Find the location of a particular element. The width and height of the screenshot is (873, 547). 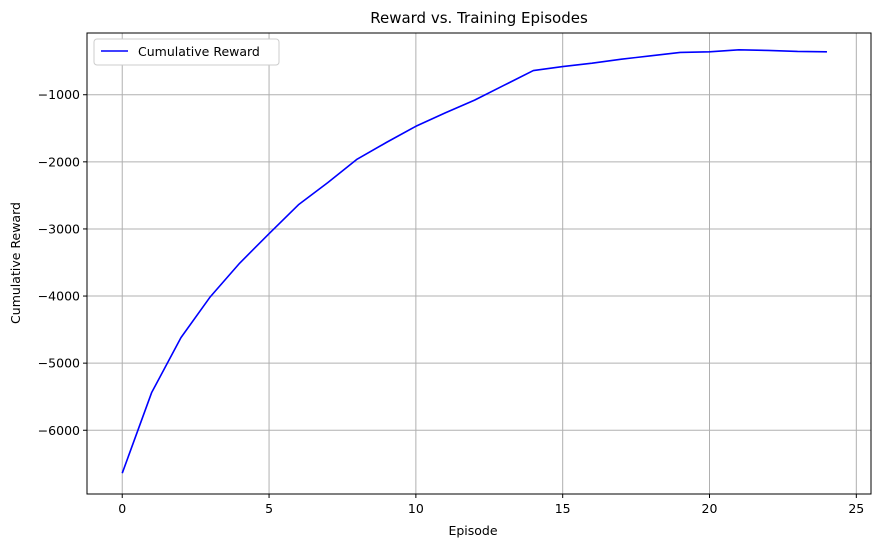

legend-box is located at coordinates (186, 52).